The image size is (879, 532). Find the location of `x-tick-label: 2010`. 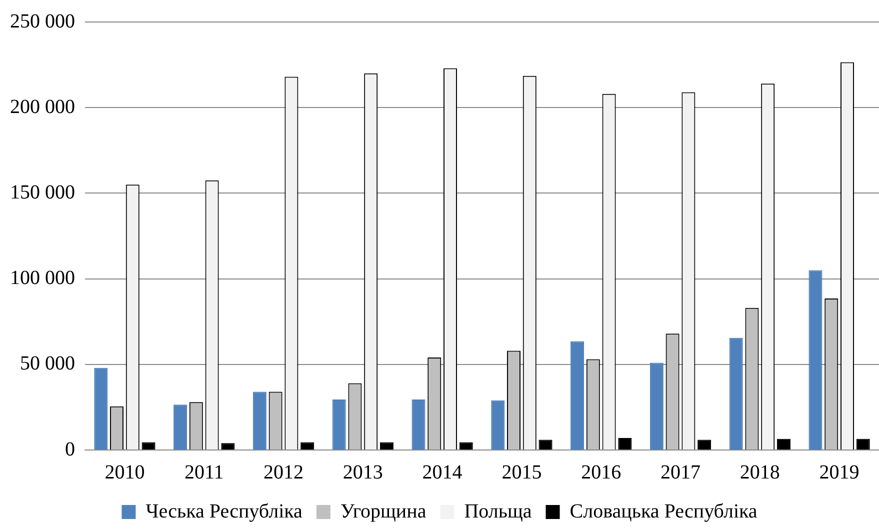

x-tick-label: 2010 is located at coordinates (124, 472).